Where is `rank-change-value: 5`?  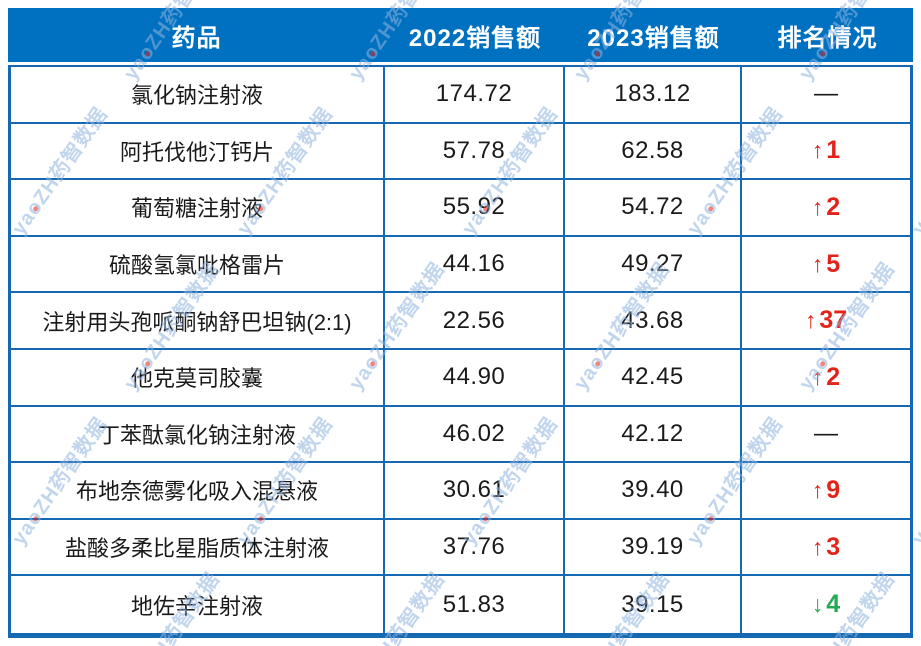 rank-change-value: 5 is located at coordinates (833, 263).